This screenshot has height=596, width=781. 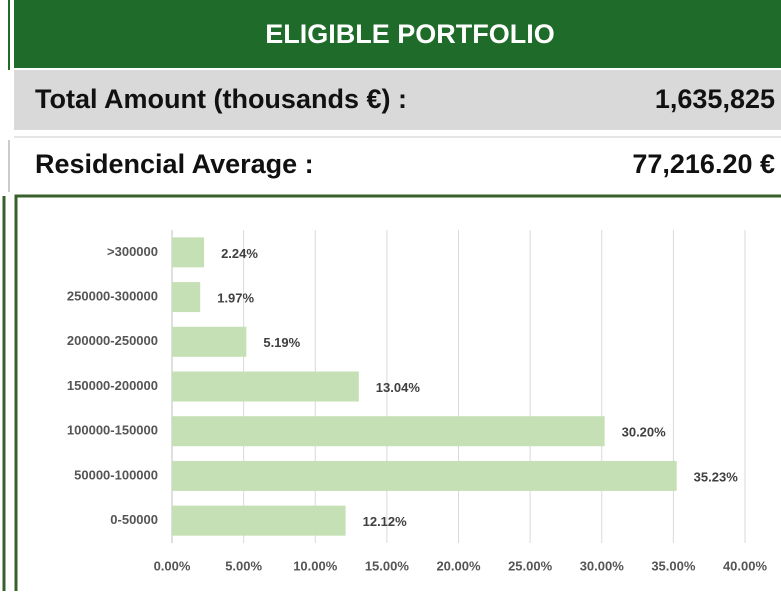 I want to click on y-tick-label: >300000, so click(x=132, y=251).